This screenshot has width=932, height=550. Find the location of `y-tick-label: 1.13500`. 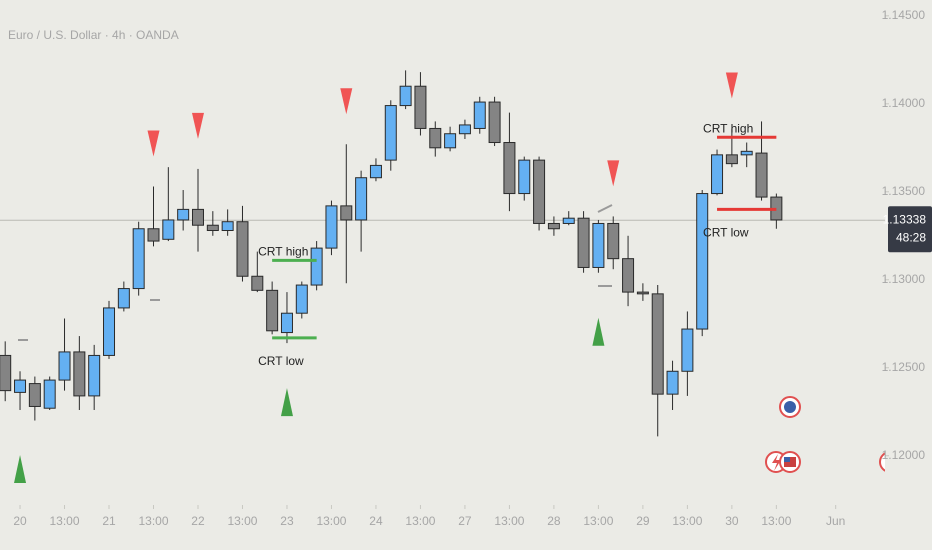

y-tick-label: 1.13500 is located at coordinates (904, 191).